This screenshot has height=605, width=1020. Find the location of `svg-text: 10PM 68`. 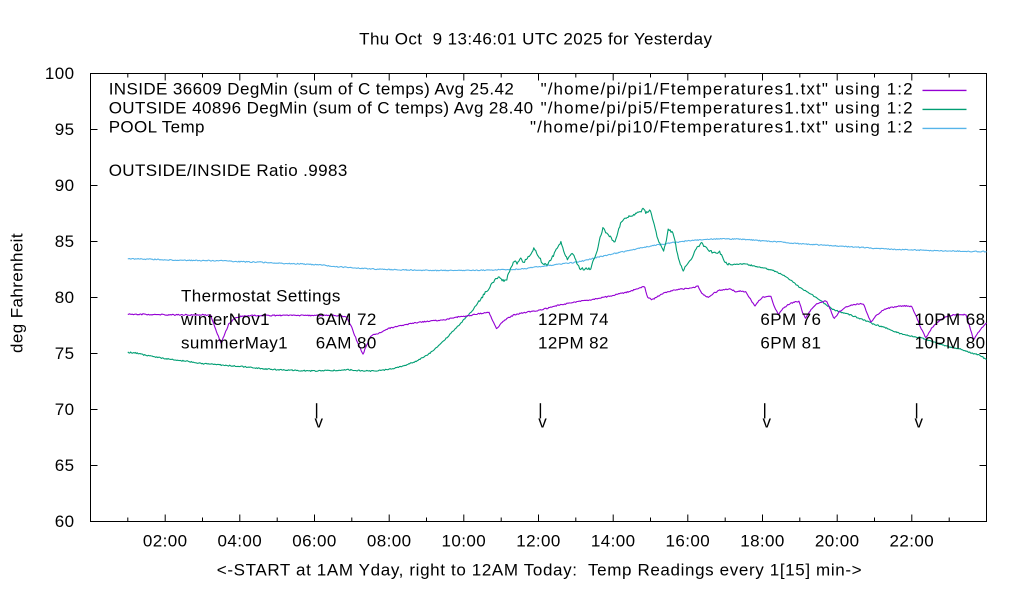

svg-text: 10PM 68 is located at coordinates (950, 319).